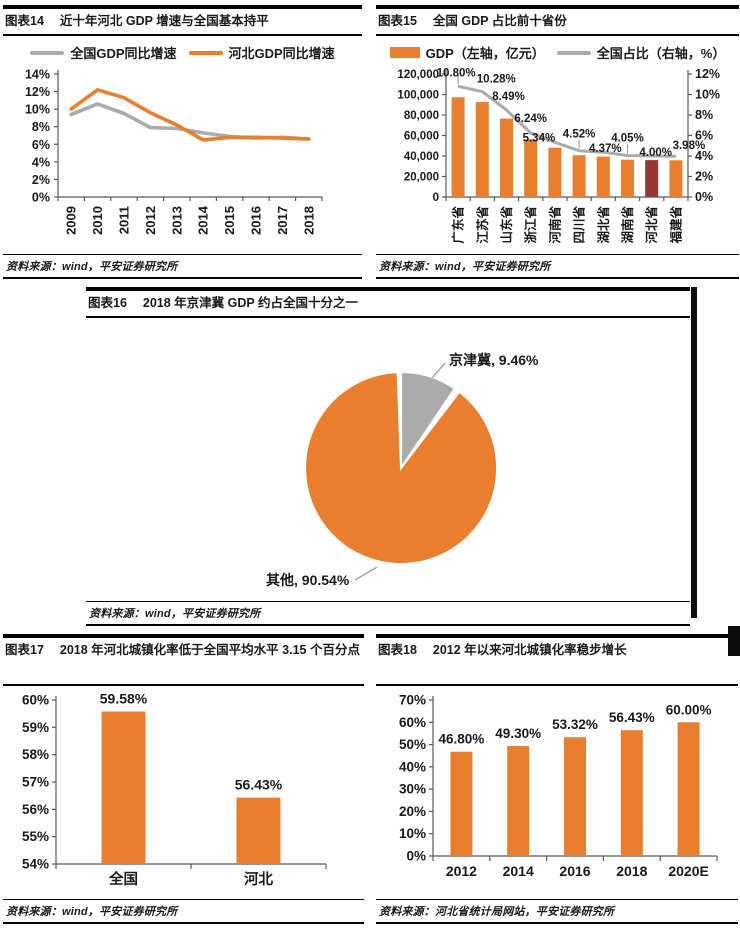 The height and width of the screenshot is (932, 740). Describe the element at coordinates (123, 698) in the screenshot. I see `bar-value-label: 59.58%` at that location.